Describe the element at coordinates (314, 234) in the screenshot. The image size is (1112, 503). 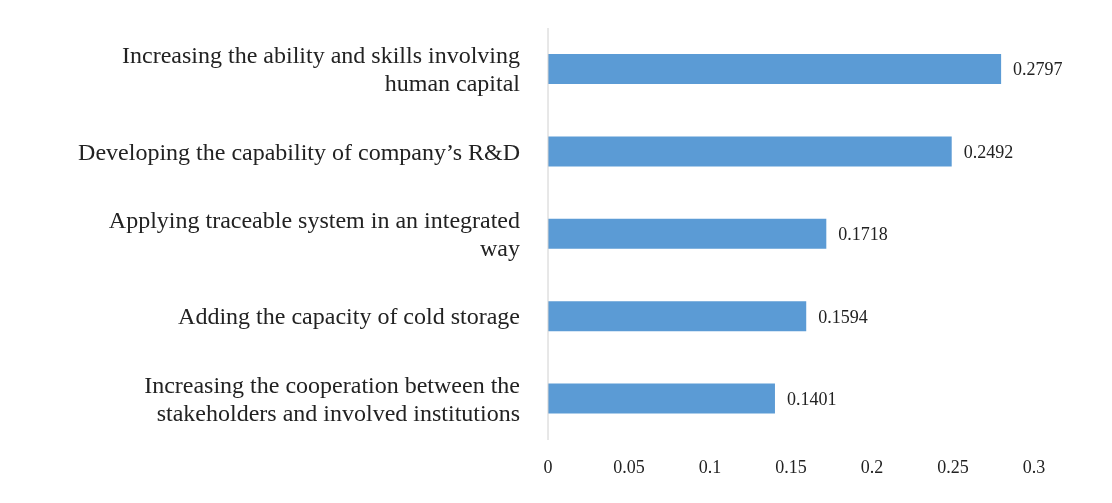
I see `y-tick-label: Applying traceable system in an integrated way` at that location.